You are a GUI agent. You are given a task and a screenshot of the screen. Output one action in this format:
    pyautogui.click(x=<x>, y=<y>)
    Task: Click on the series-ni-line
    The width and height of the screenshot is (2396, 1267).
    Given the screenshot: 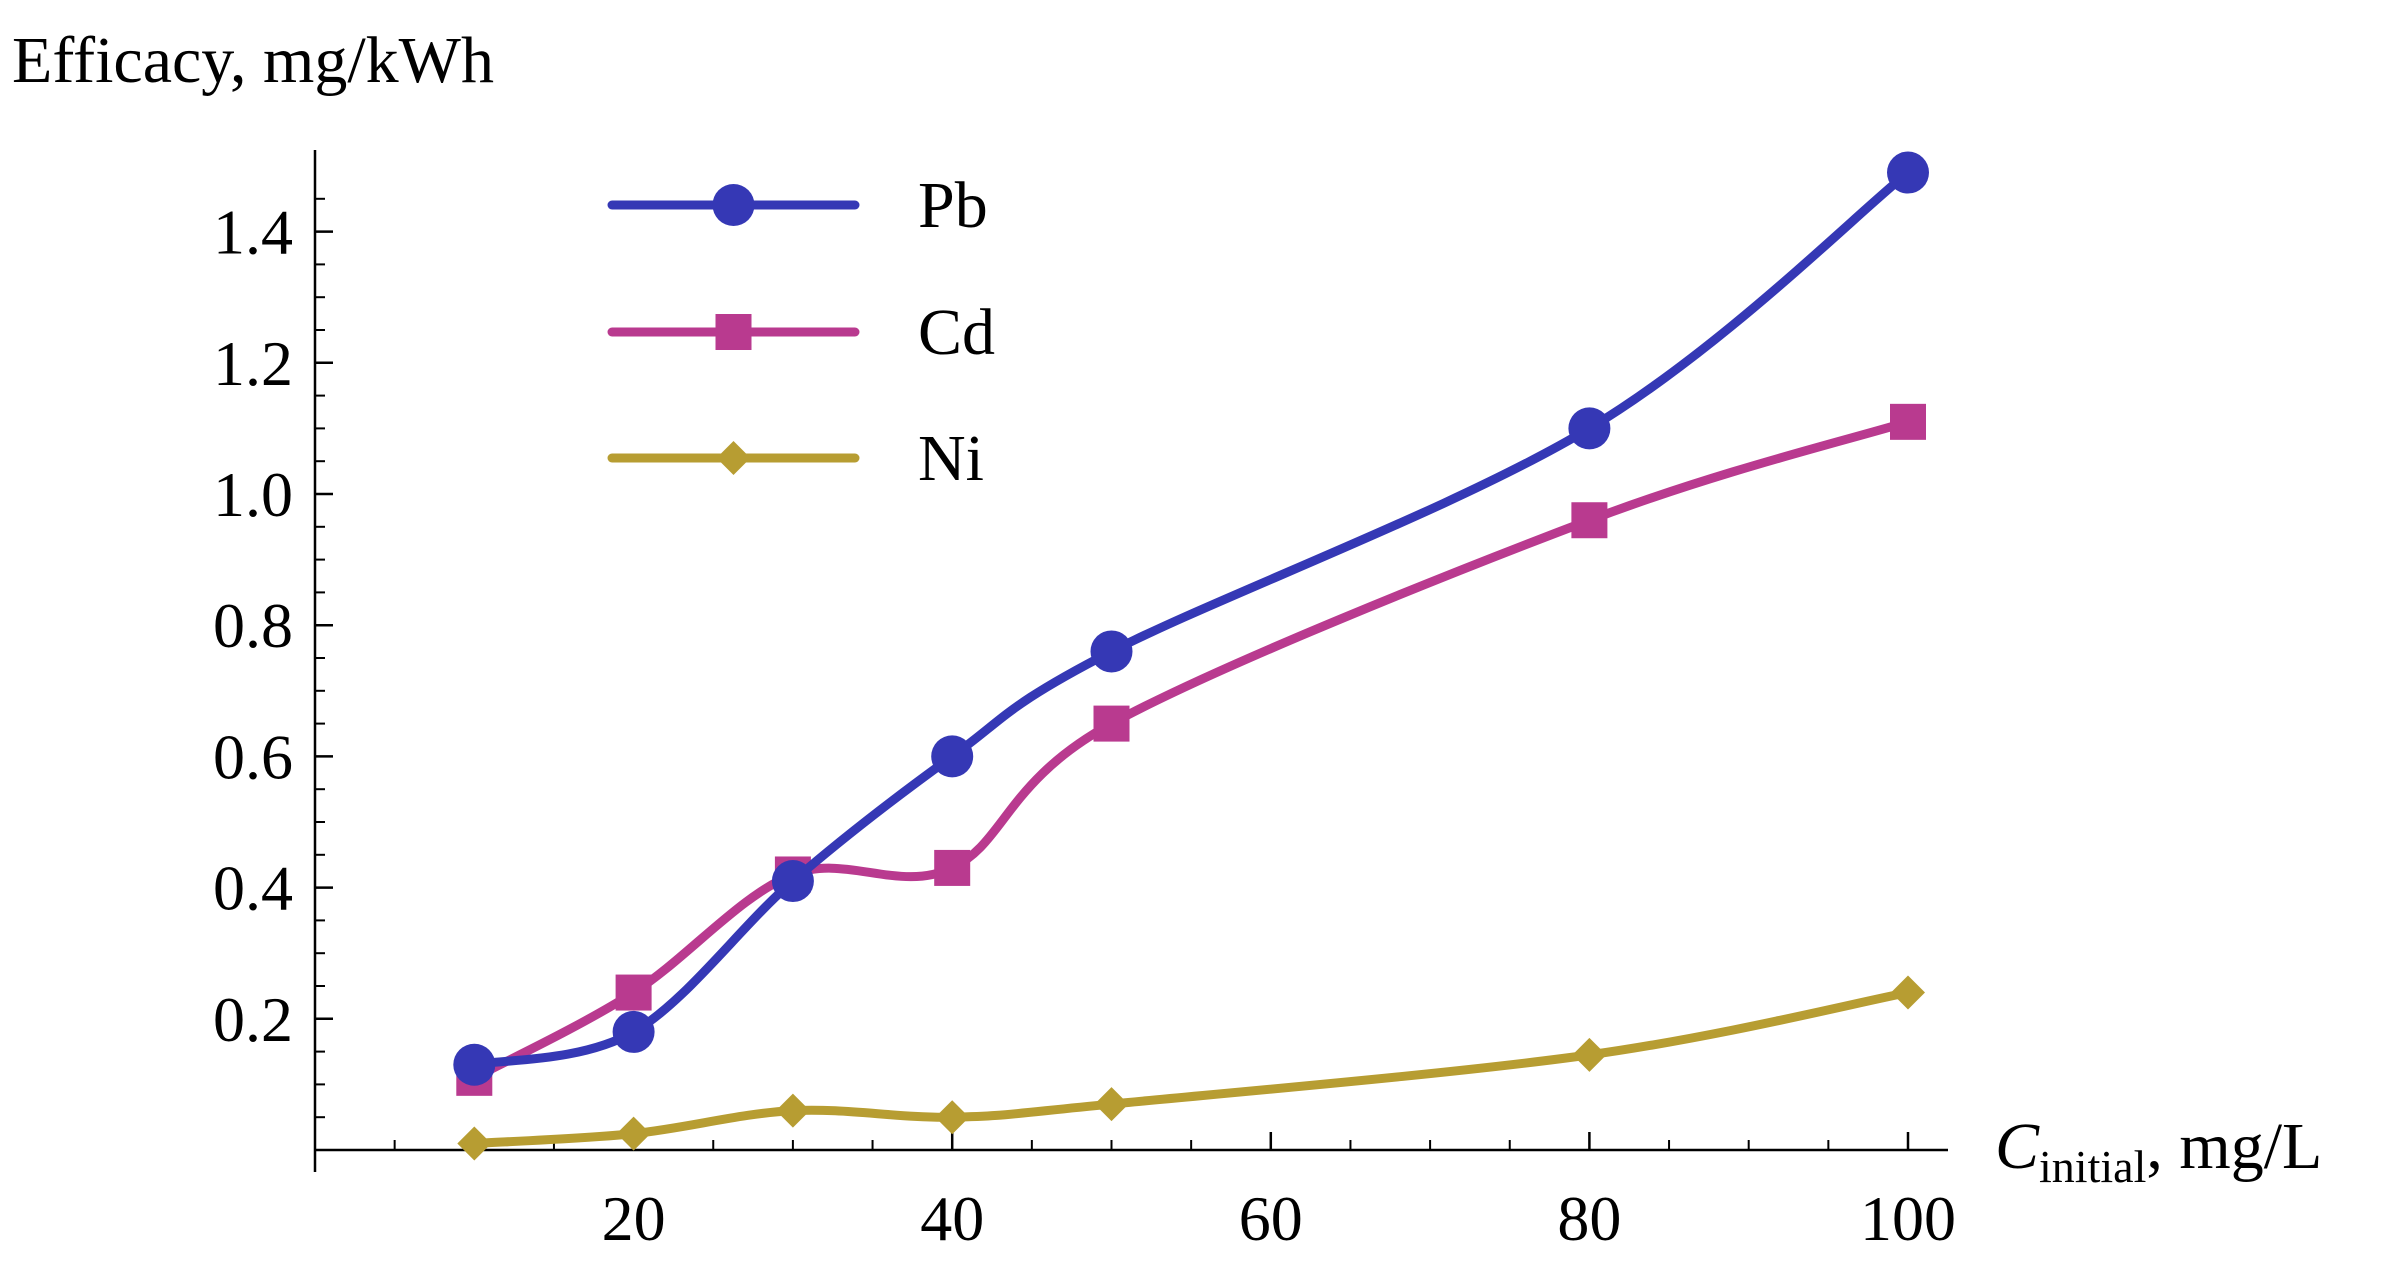 What is the action you would take?
    pyautogui.click(x=1191, y=1068)
    